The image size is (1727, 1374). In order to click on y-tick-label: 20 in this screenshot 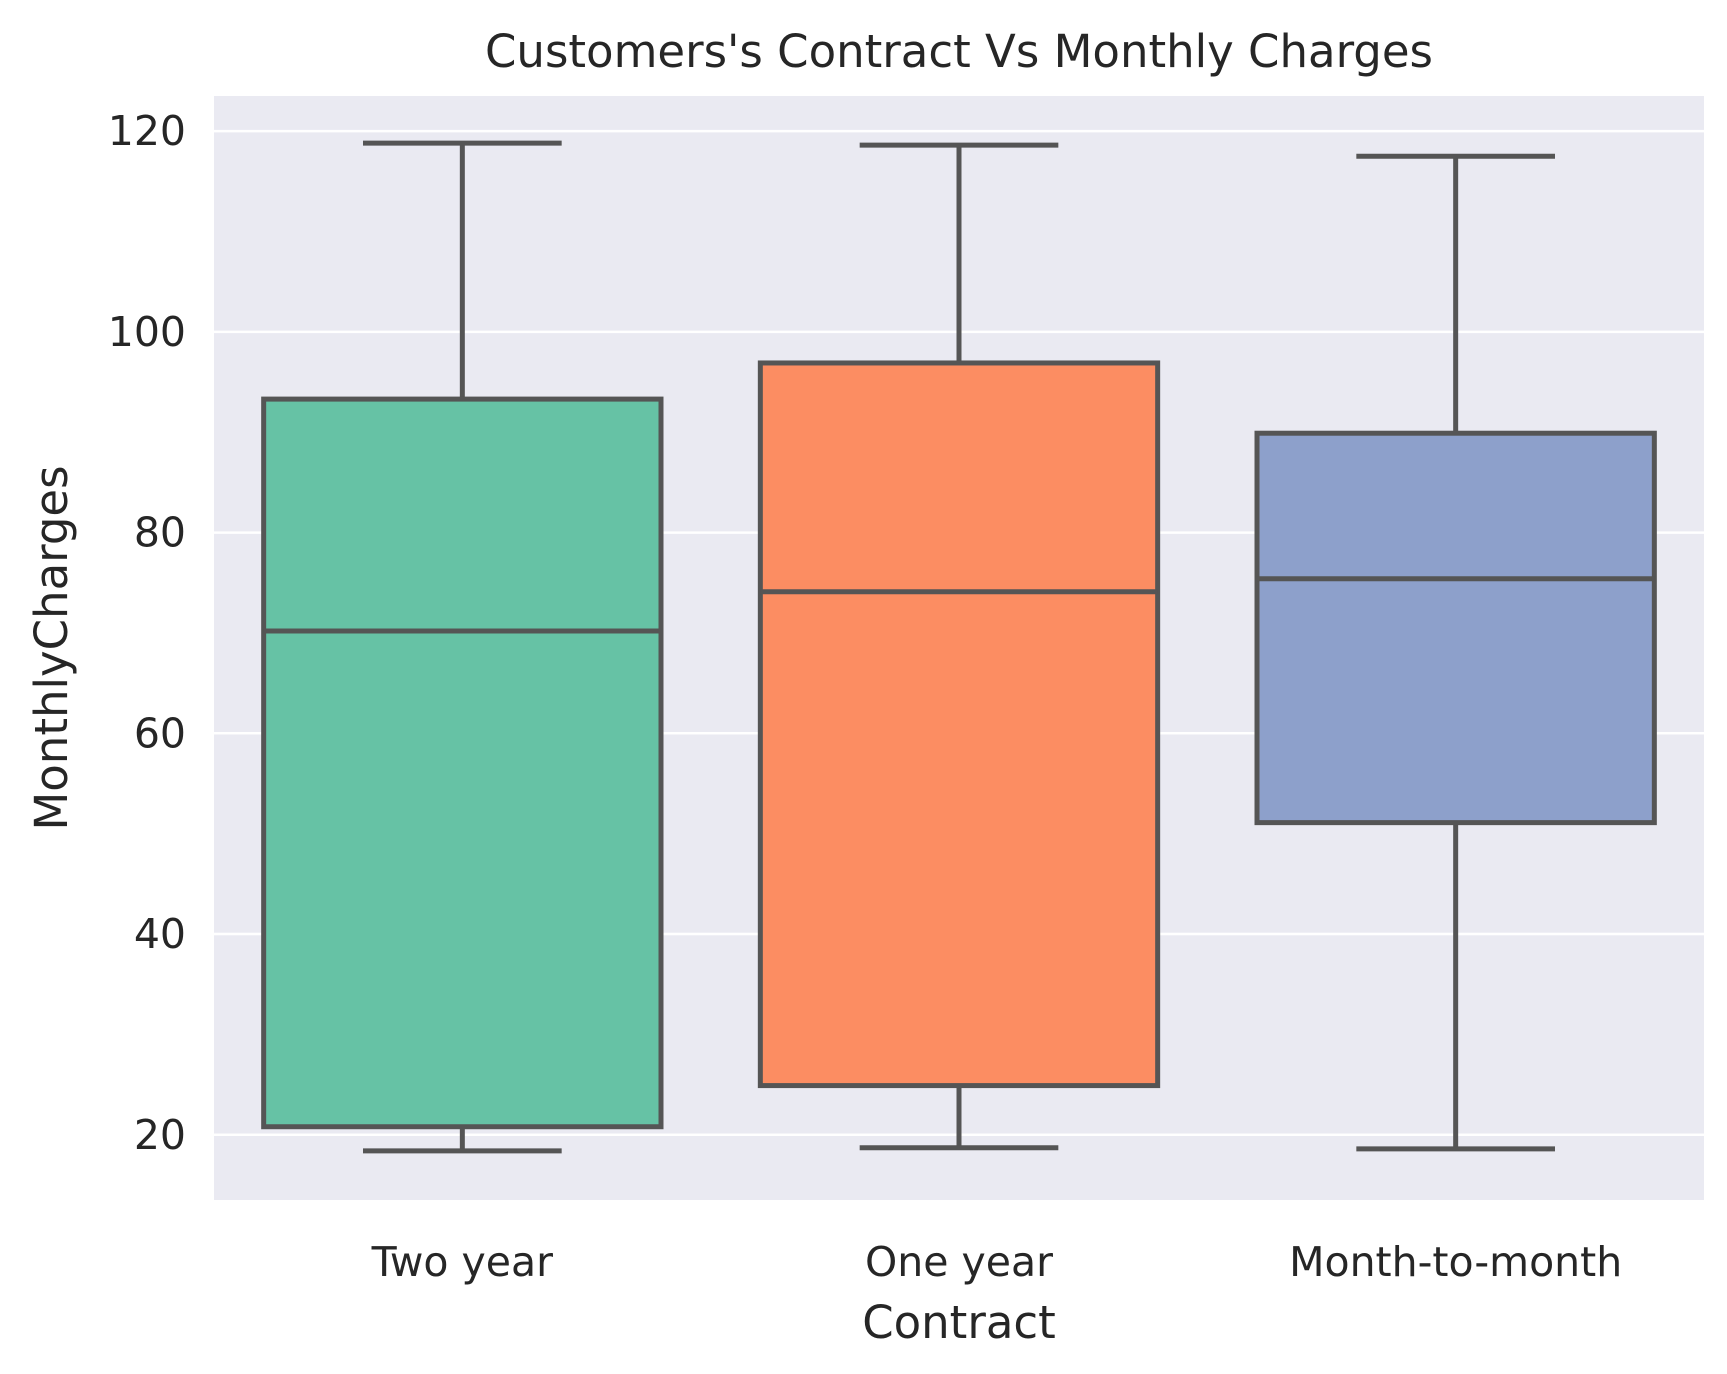, I will do `click(160, 1135)`.